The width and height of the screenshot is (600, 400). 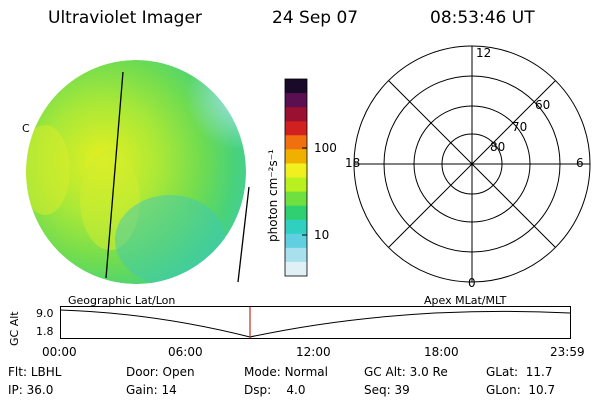 I want to click on apex-label: Apex MLat/MLT, so click(x=465, y=300).